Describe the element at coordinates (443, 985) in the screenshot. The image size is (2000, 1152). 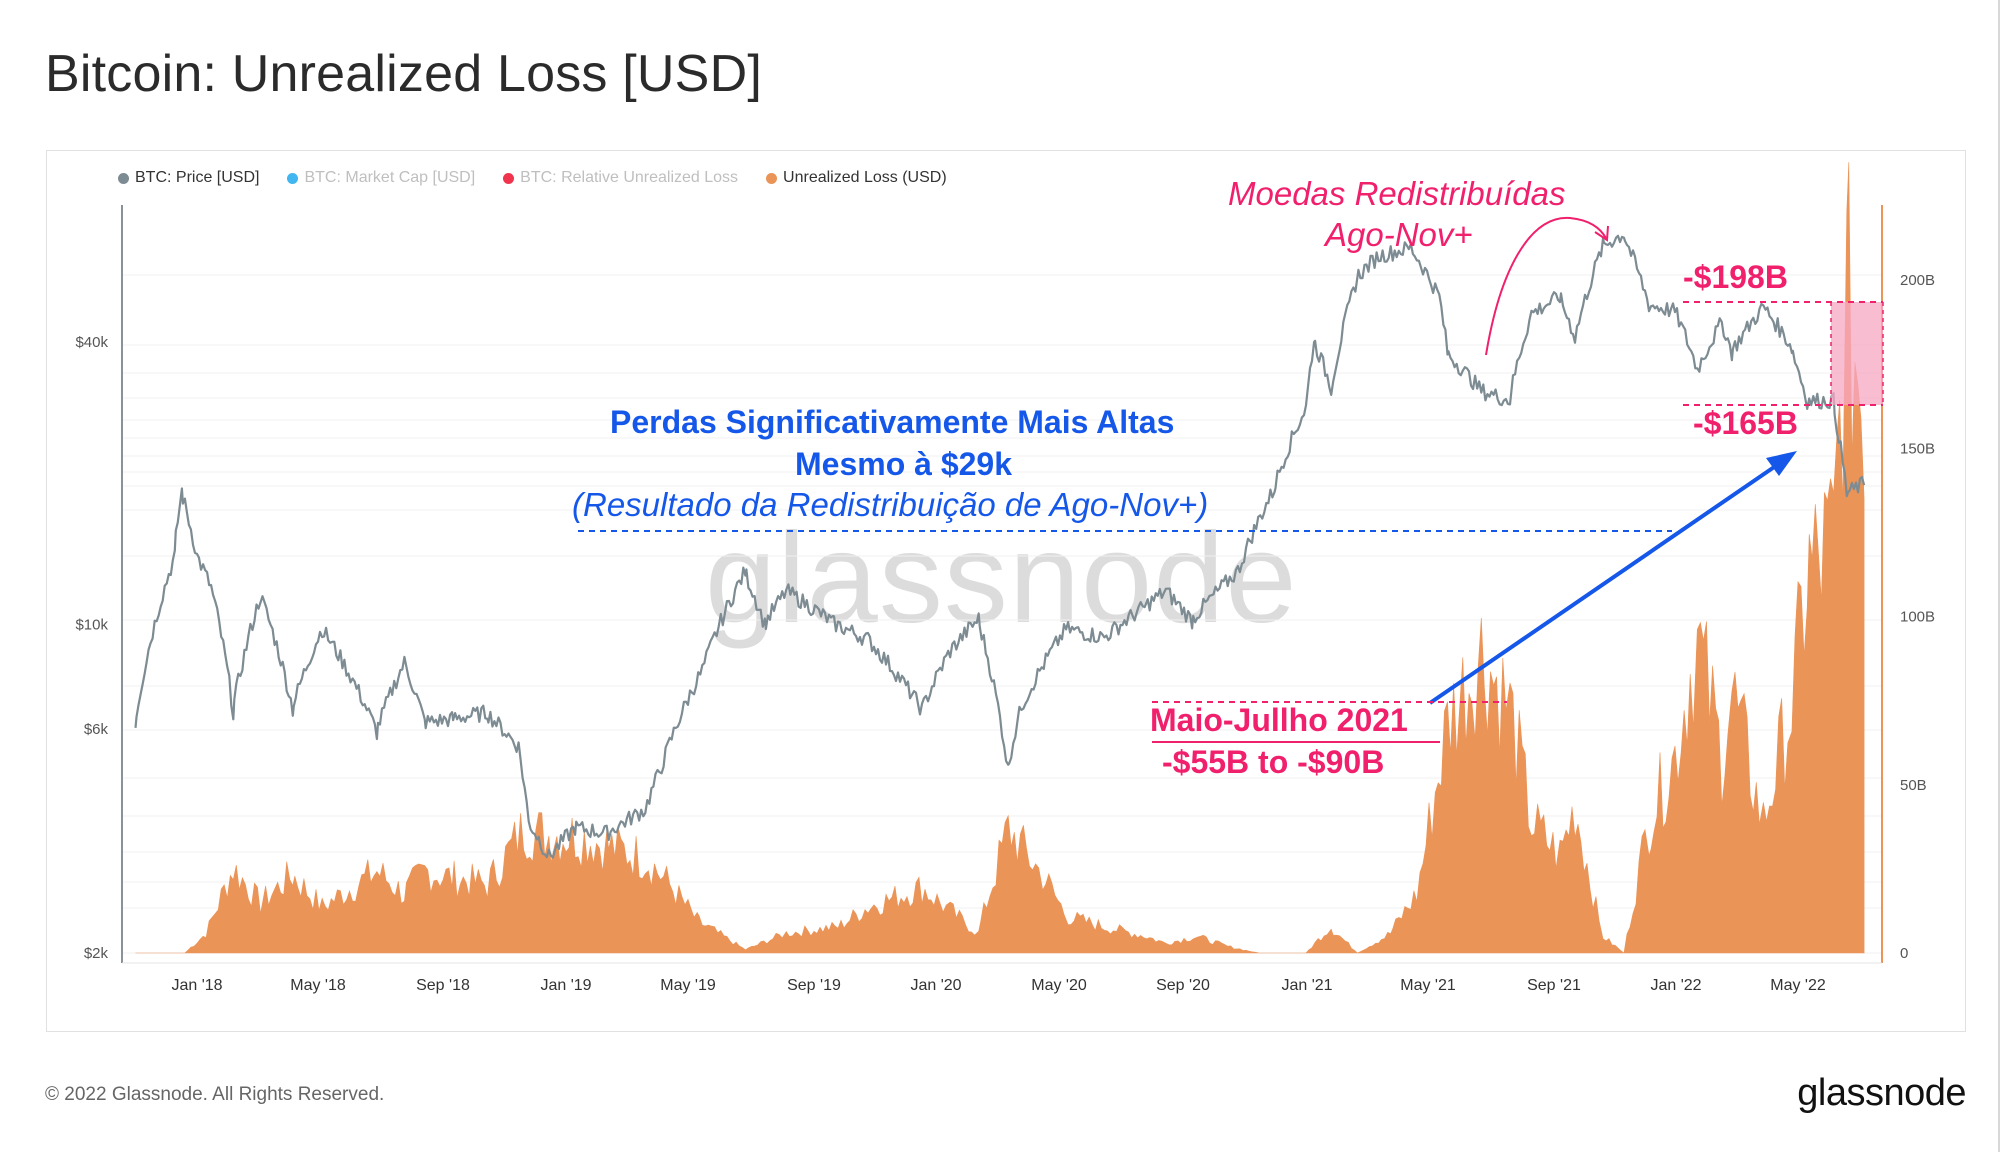
I see `x-tick-label-2: Sep '18` at that location.